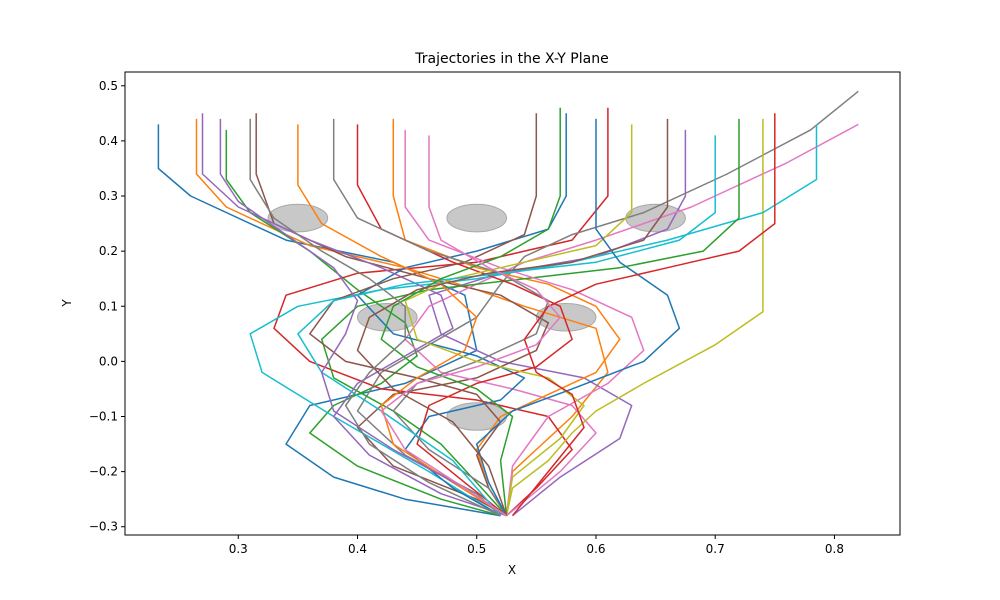  I want to click on y-axis: −0.3 −0.2 −0.1 0.0 0.1 0.2 0.3 0.4 0.5, so click(107, 306).